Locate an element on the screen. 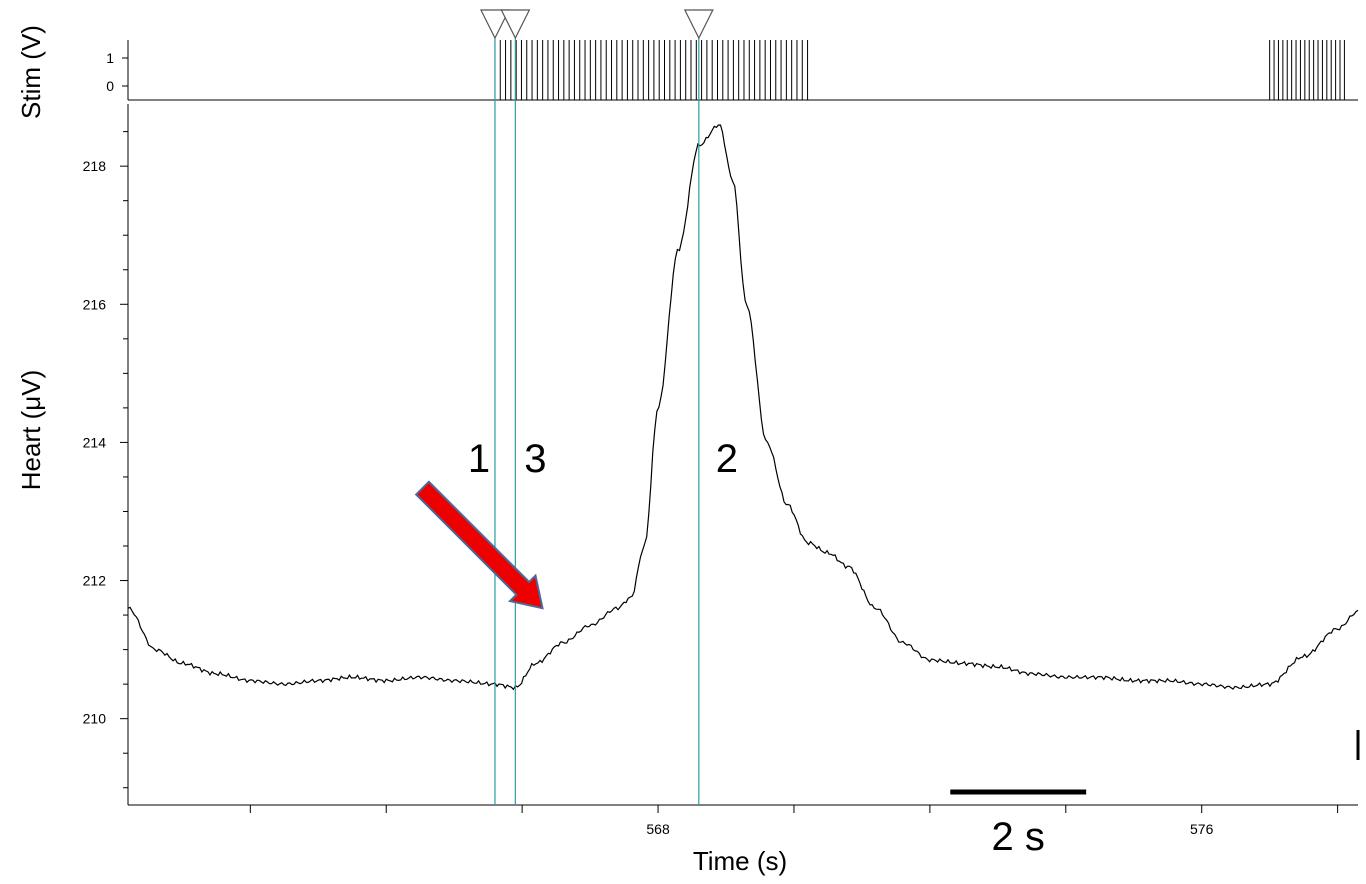 Image resolution: width=1366 pixels, height=884 pixels. stim-y-tick-label: 1 is located at coordinates (110, 58).